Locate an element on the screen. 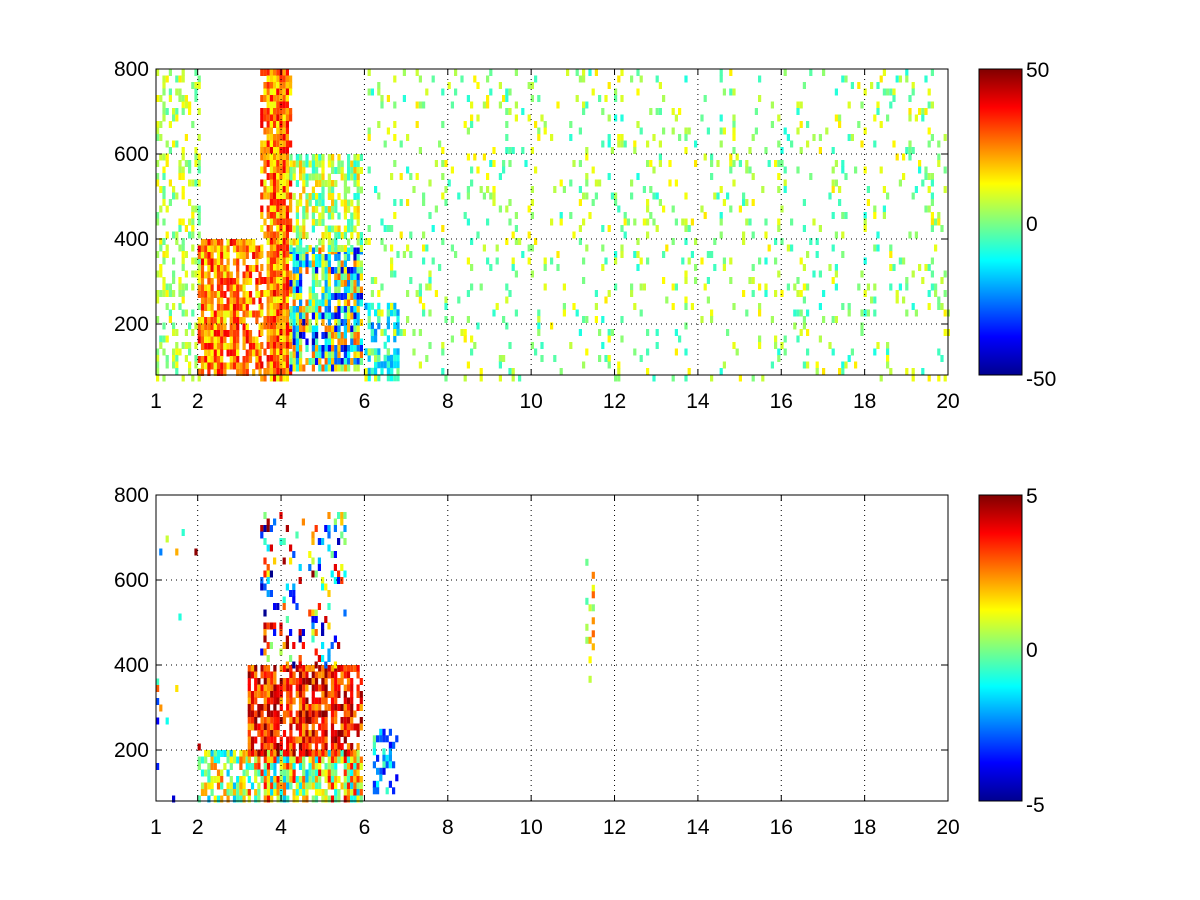  x-tick-label: 10 is located at coordinates (530, 827).